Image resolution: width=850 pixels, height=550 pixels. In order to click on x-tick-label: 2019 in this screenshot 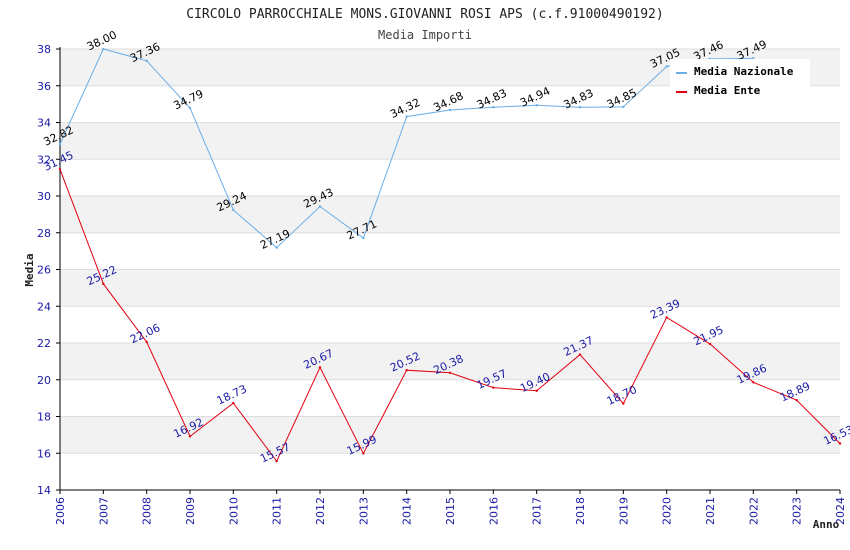, I will do `click(623, 511)`.